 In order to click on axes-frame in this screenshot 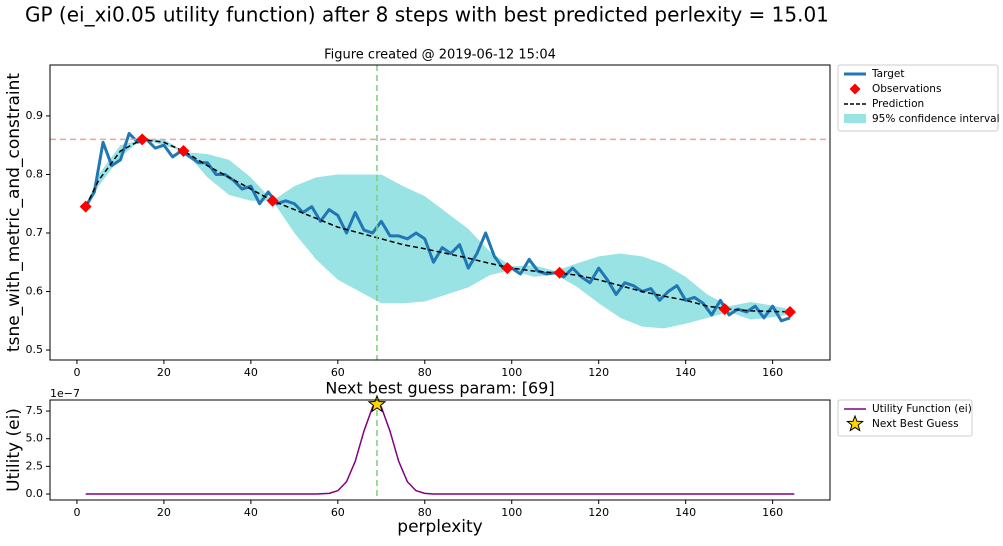, I will do `click(440, 450)`.